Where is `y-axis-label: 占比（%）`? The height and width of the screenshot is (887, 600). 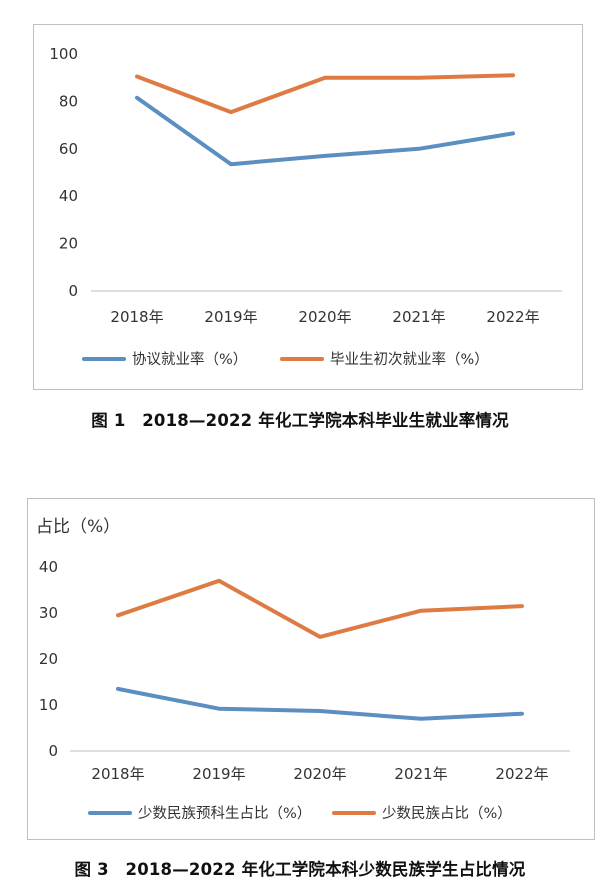
y-axis-label: 占比（%） is located at coordinates (78, 527).